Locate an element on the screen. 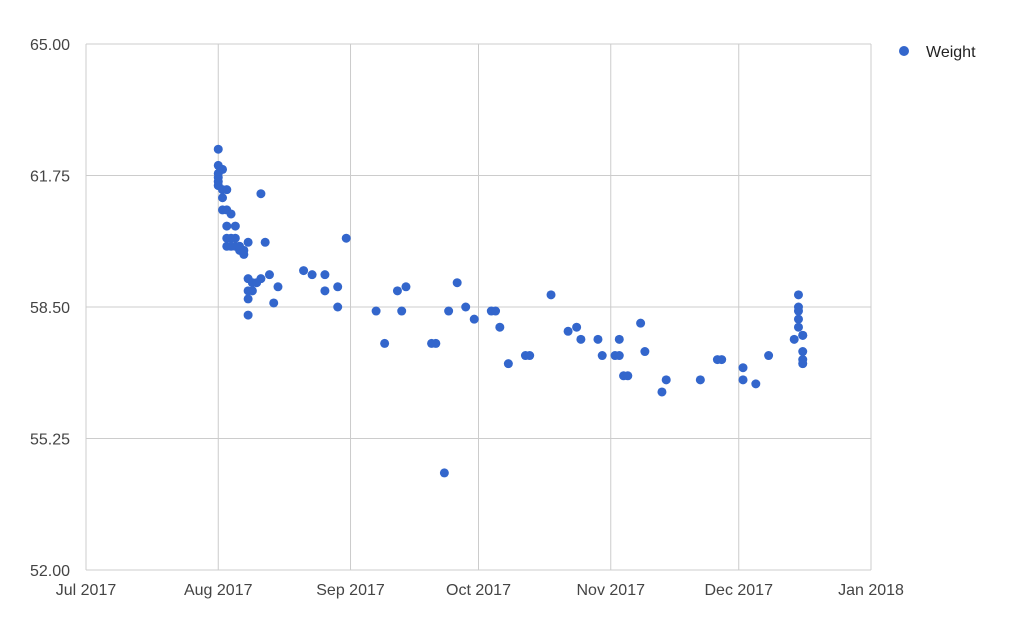 The height and width of the screenshot is (636, 1035). x-tick-label: Oct 2017 is located at coordinates (478, 590).